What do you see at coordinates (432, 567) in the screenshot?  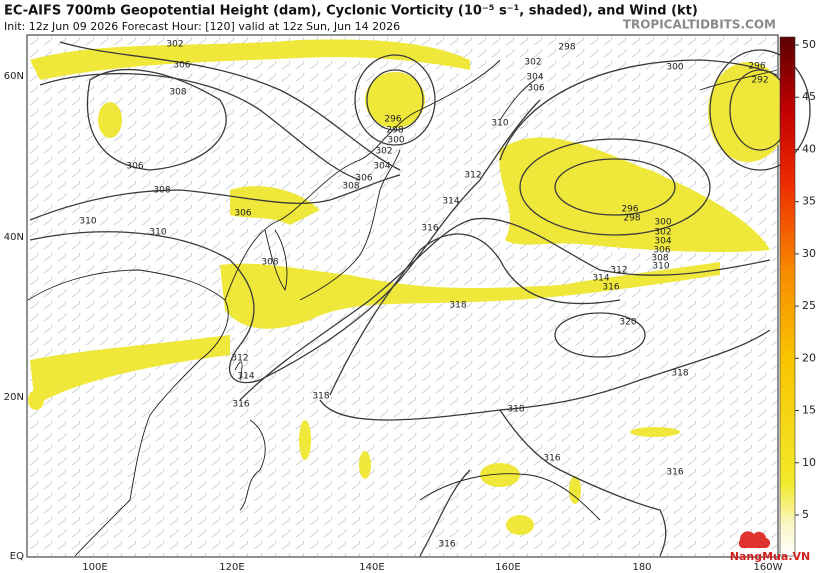 I see `lon-labels: 100E 120E 140E 160E 180 160W` at bounding box center [432, 567].